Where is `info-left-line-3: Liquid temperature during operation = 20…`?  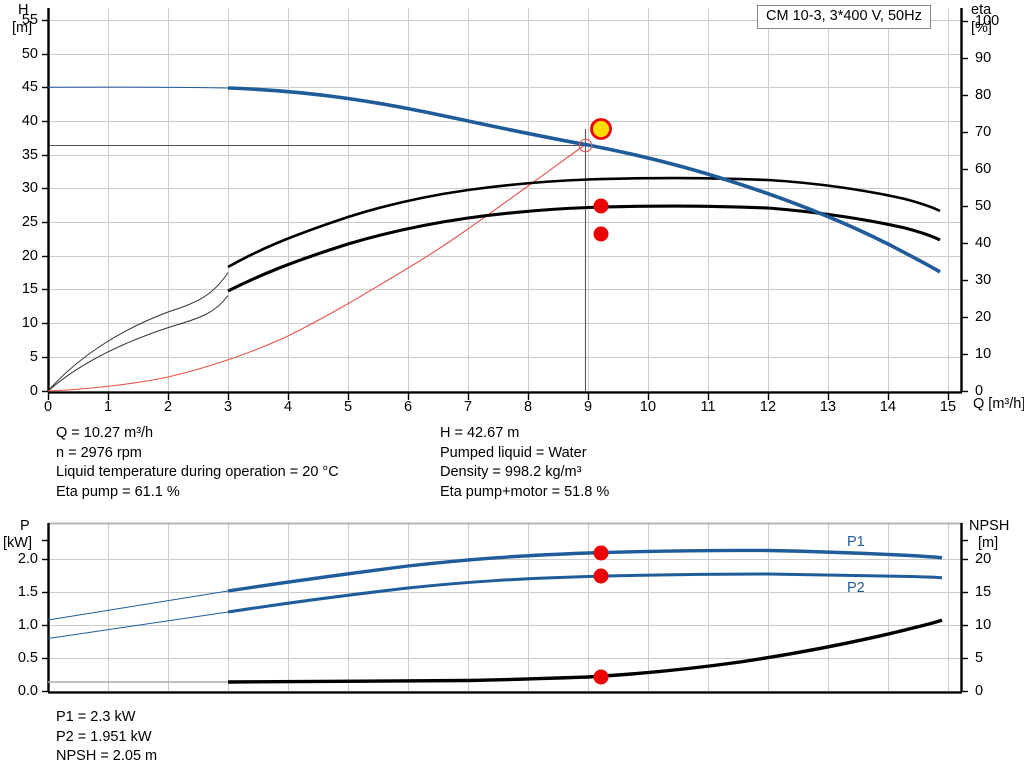
info-left-line-3: Liquid temperature during operation = 20… is located at coordinates (197, 472).